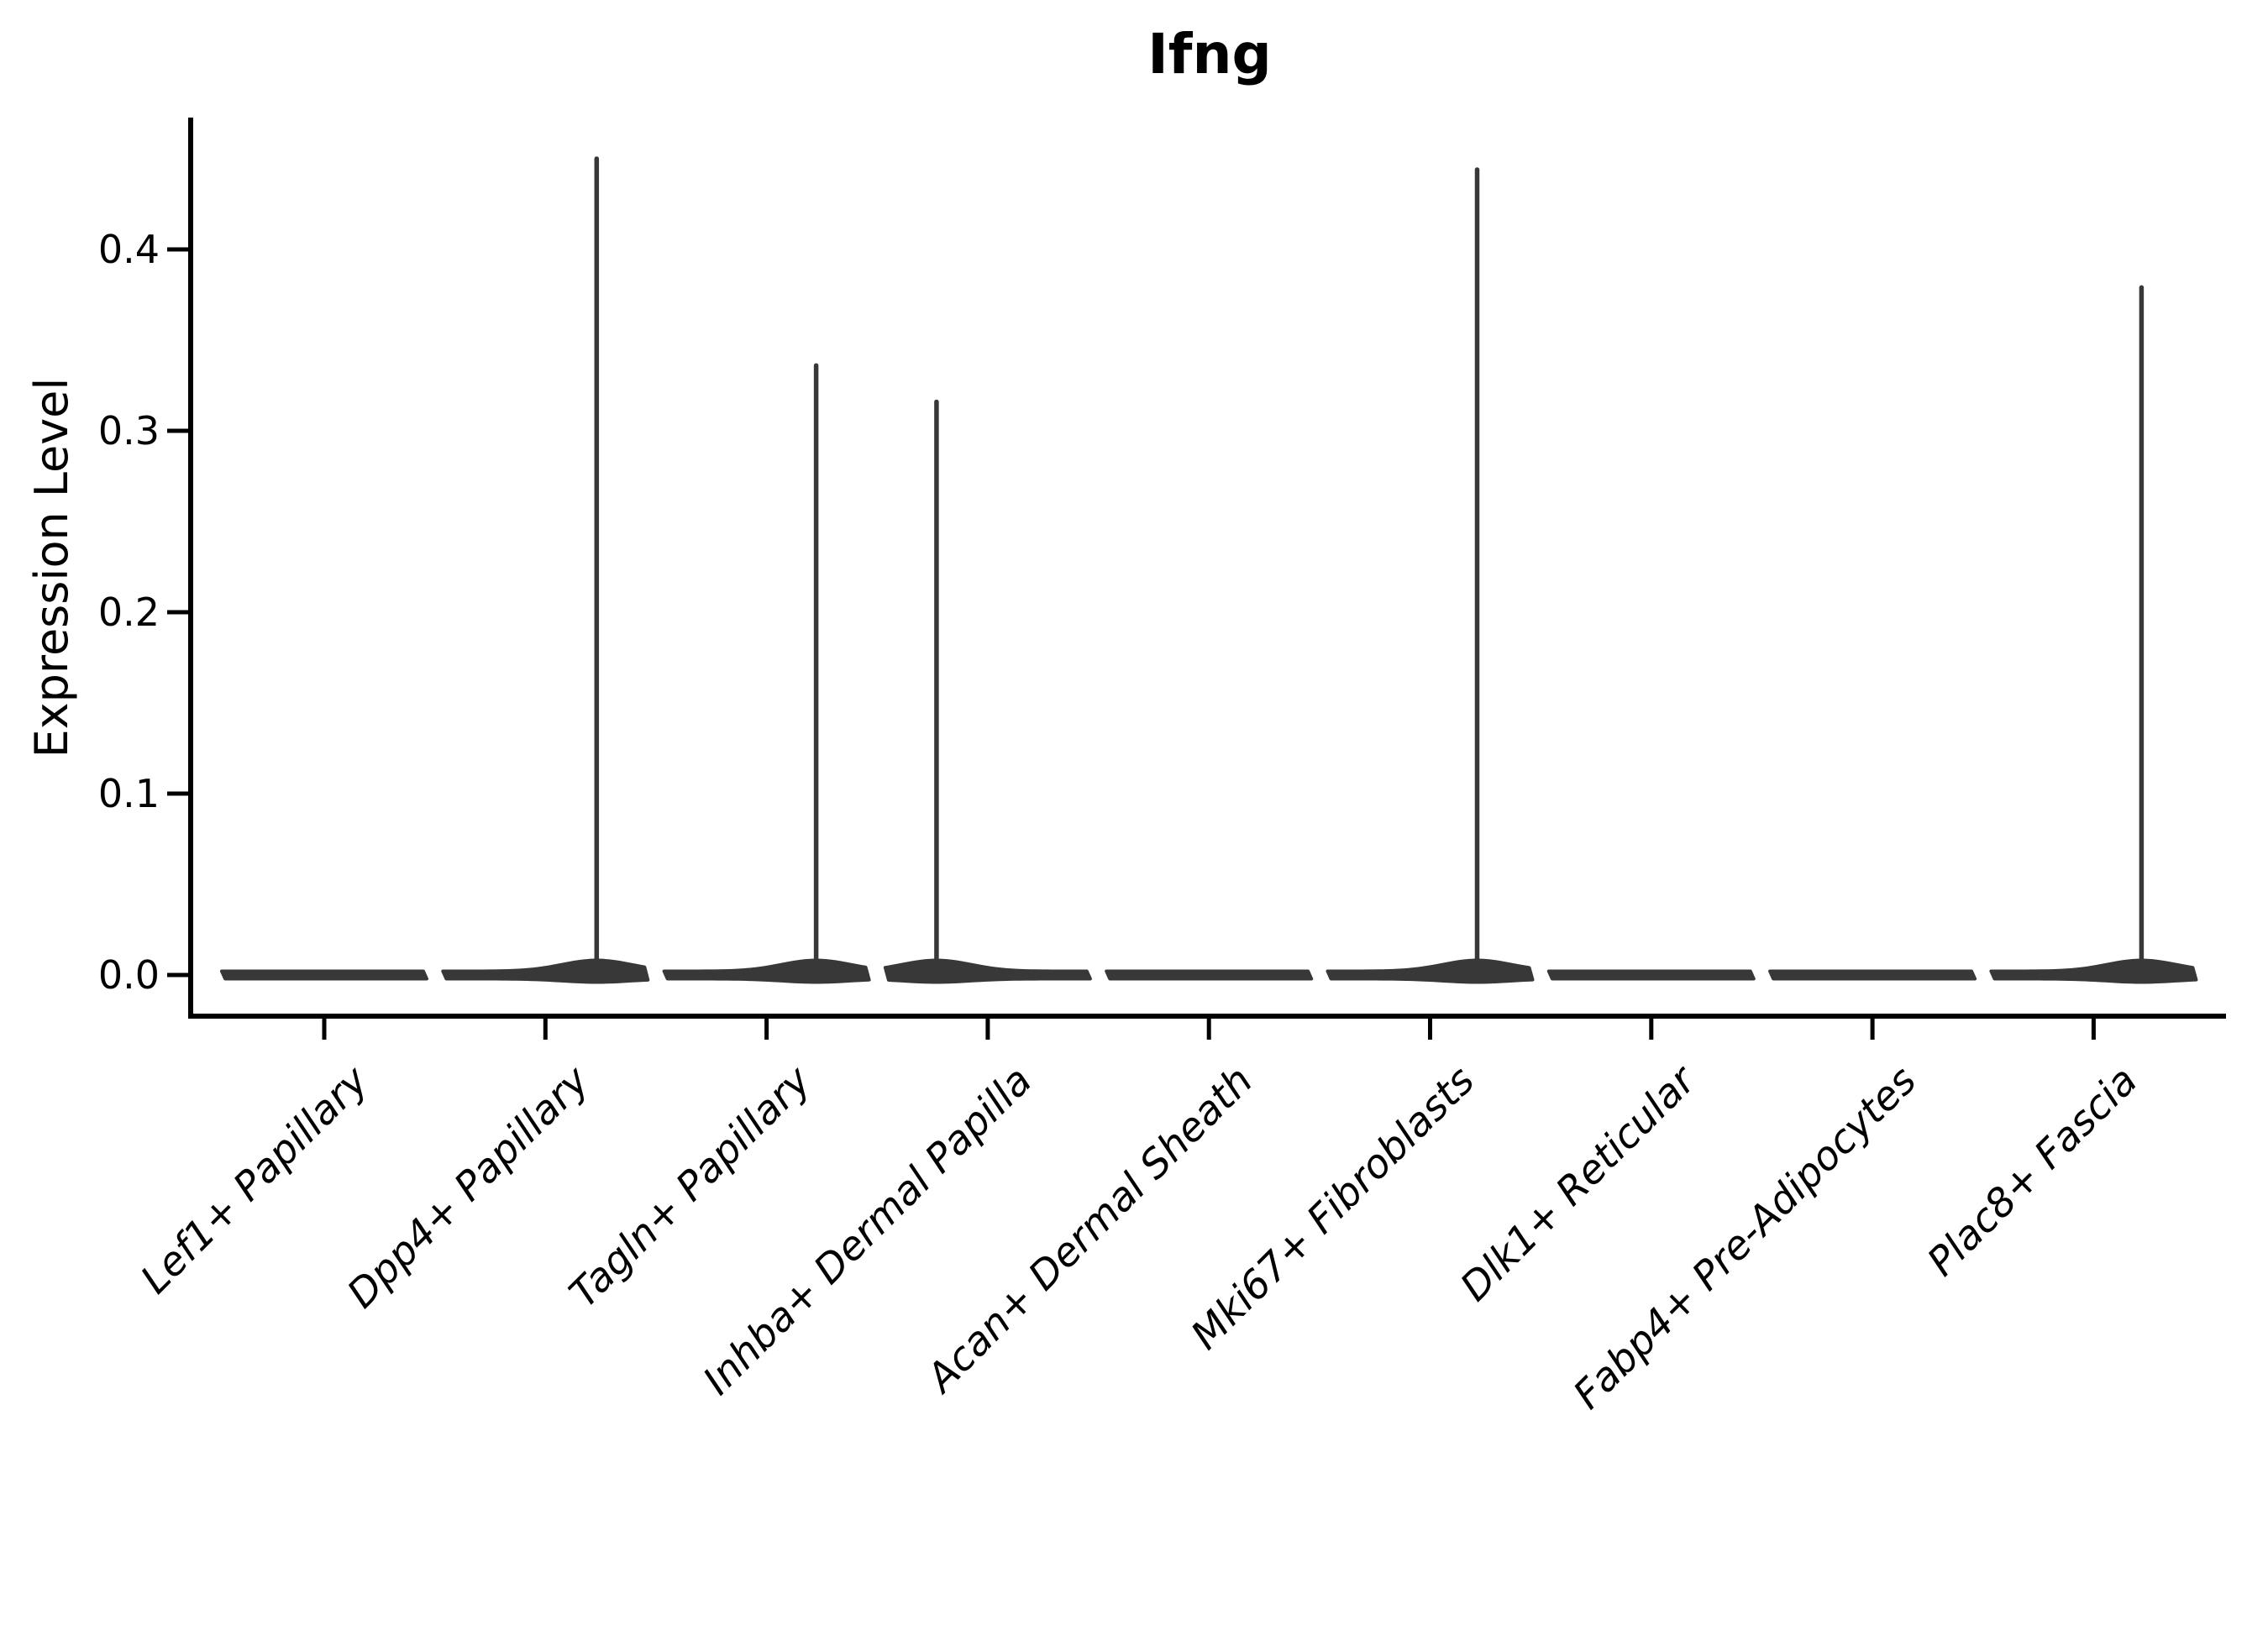 This screenshot has width=2268, height=1625. What do you see at coordinates (128, 612) in the screenshot?
I see `y-tick-label-0.2: 0.2` at bounding box center [128, 612].